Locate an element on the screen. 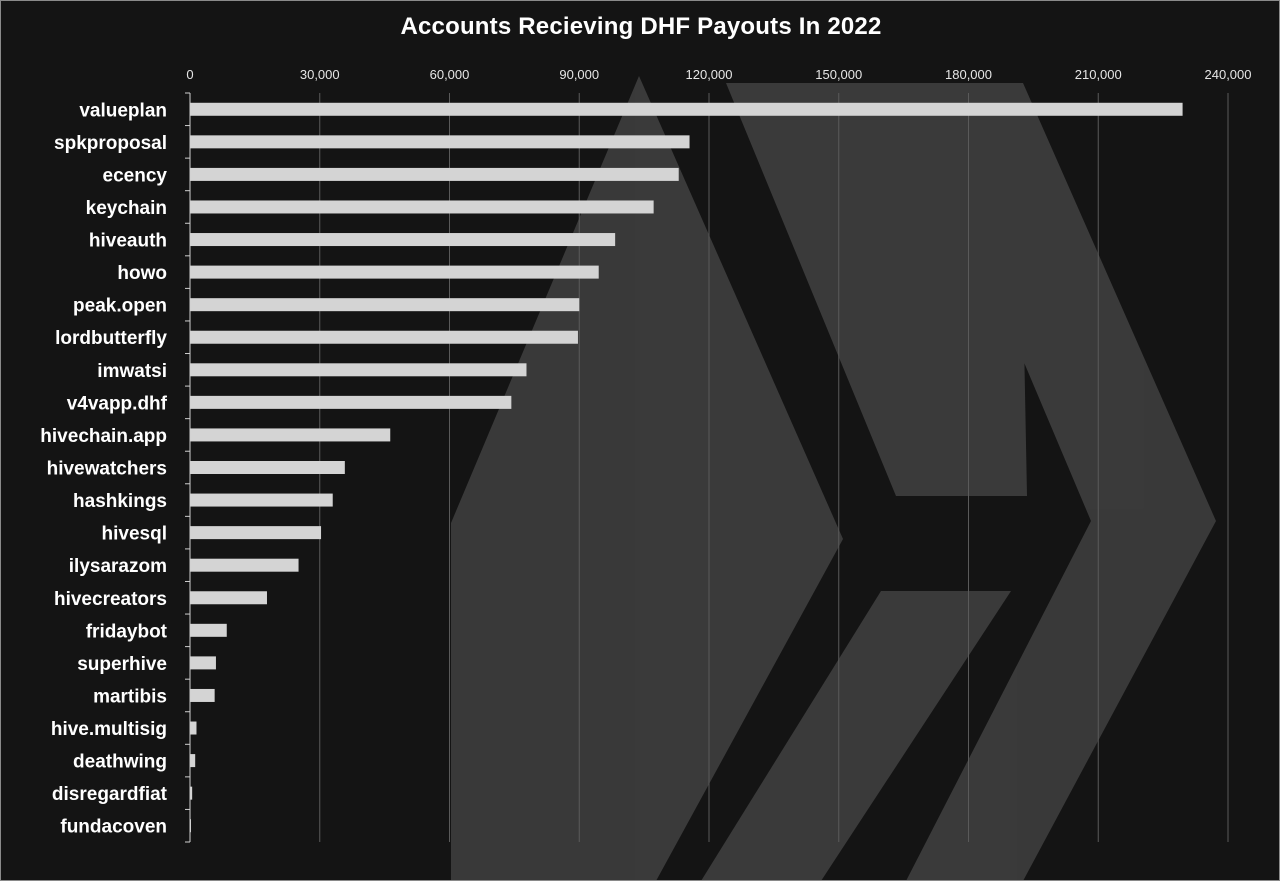 The image size is (1280, 881). x-tick-label: 210,000 is located at coordinates (1098, 74).